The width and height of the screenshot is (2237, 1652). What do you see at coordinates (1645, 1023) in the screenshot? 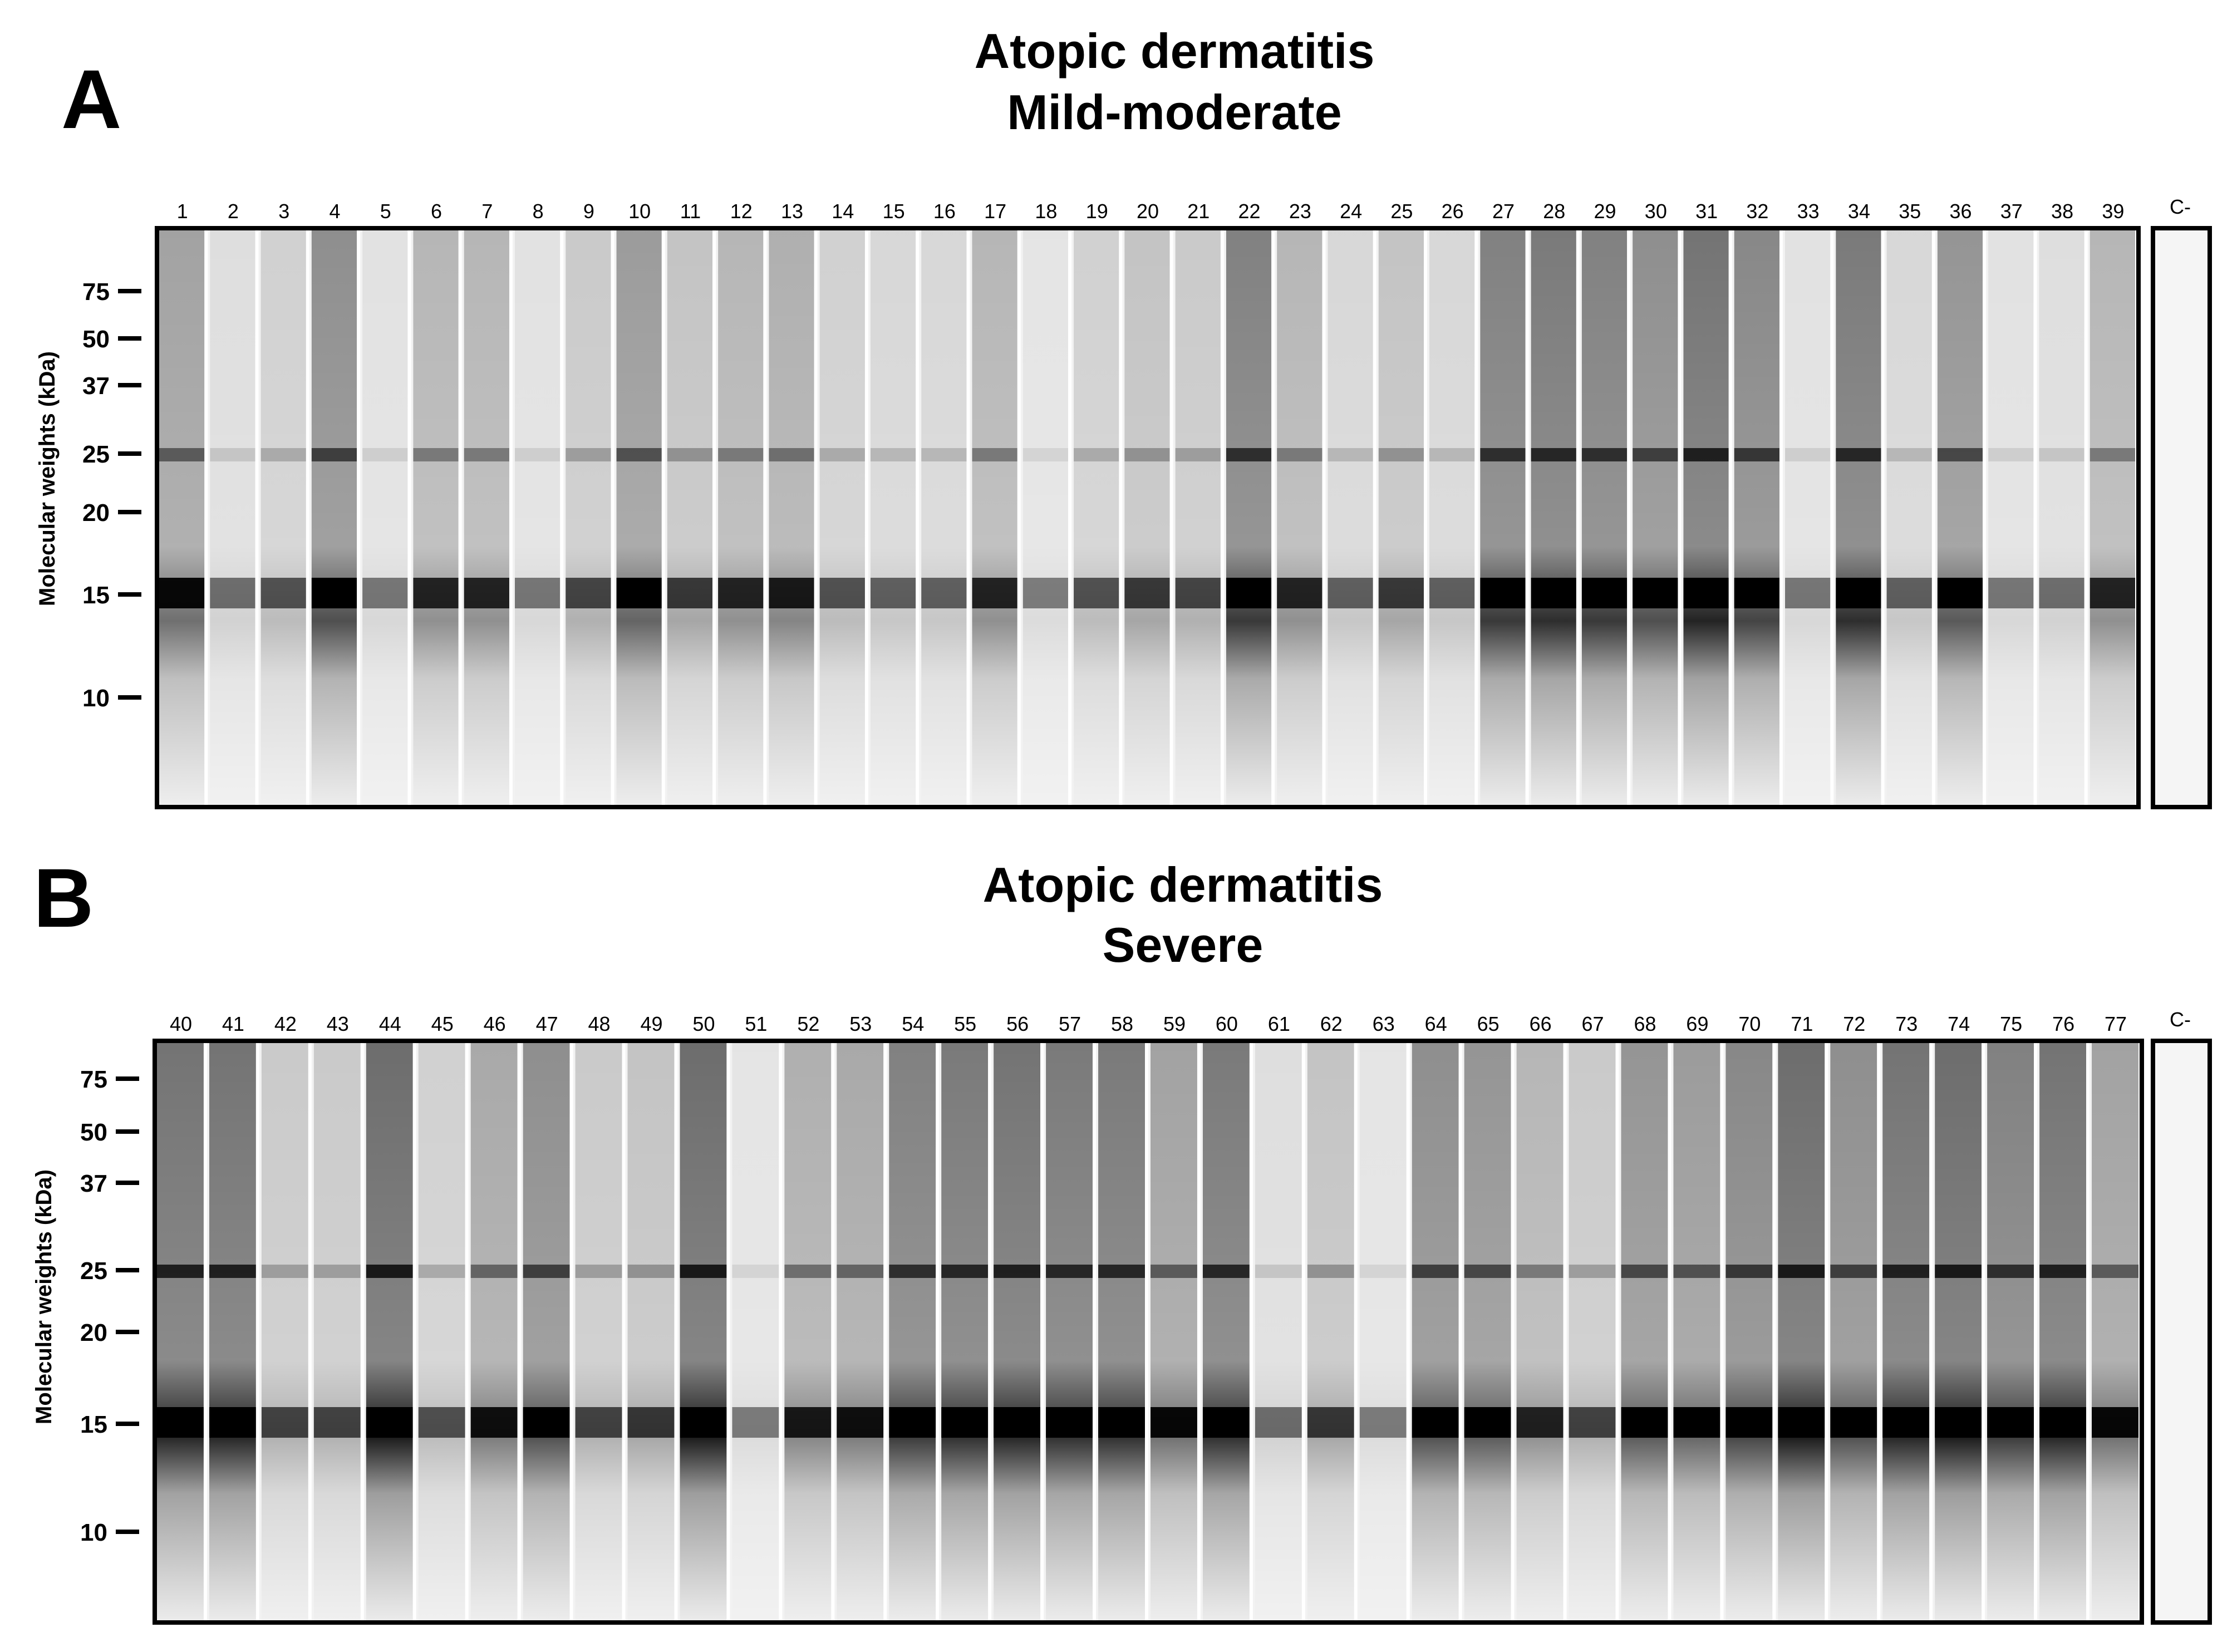
I see `lane-number-label: 68` at bounding box center [1645, 1023].